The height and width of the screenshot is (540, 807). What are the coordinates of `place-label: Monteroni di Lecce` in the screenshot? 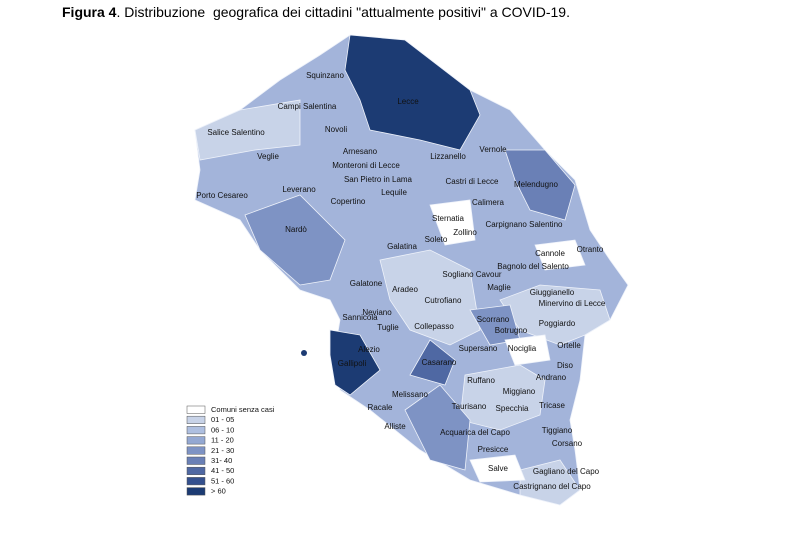 It's located at (366, 165).